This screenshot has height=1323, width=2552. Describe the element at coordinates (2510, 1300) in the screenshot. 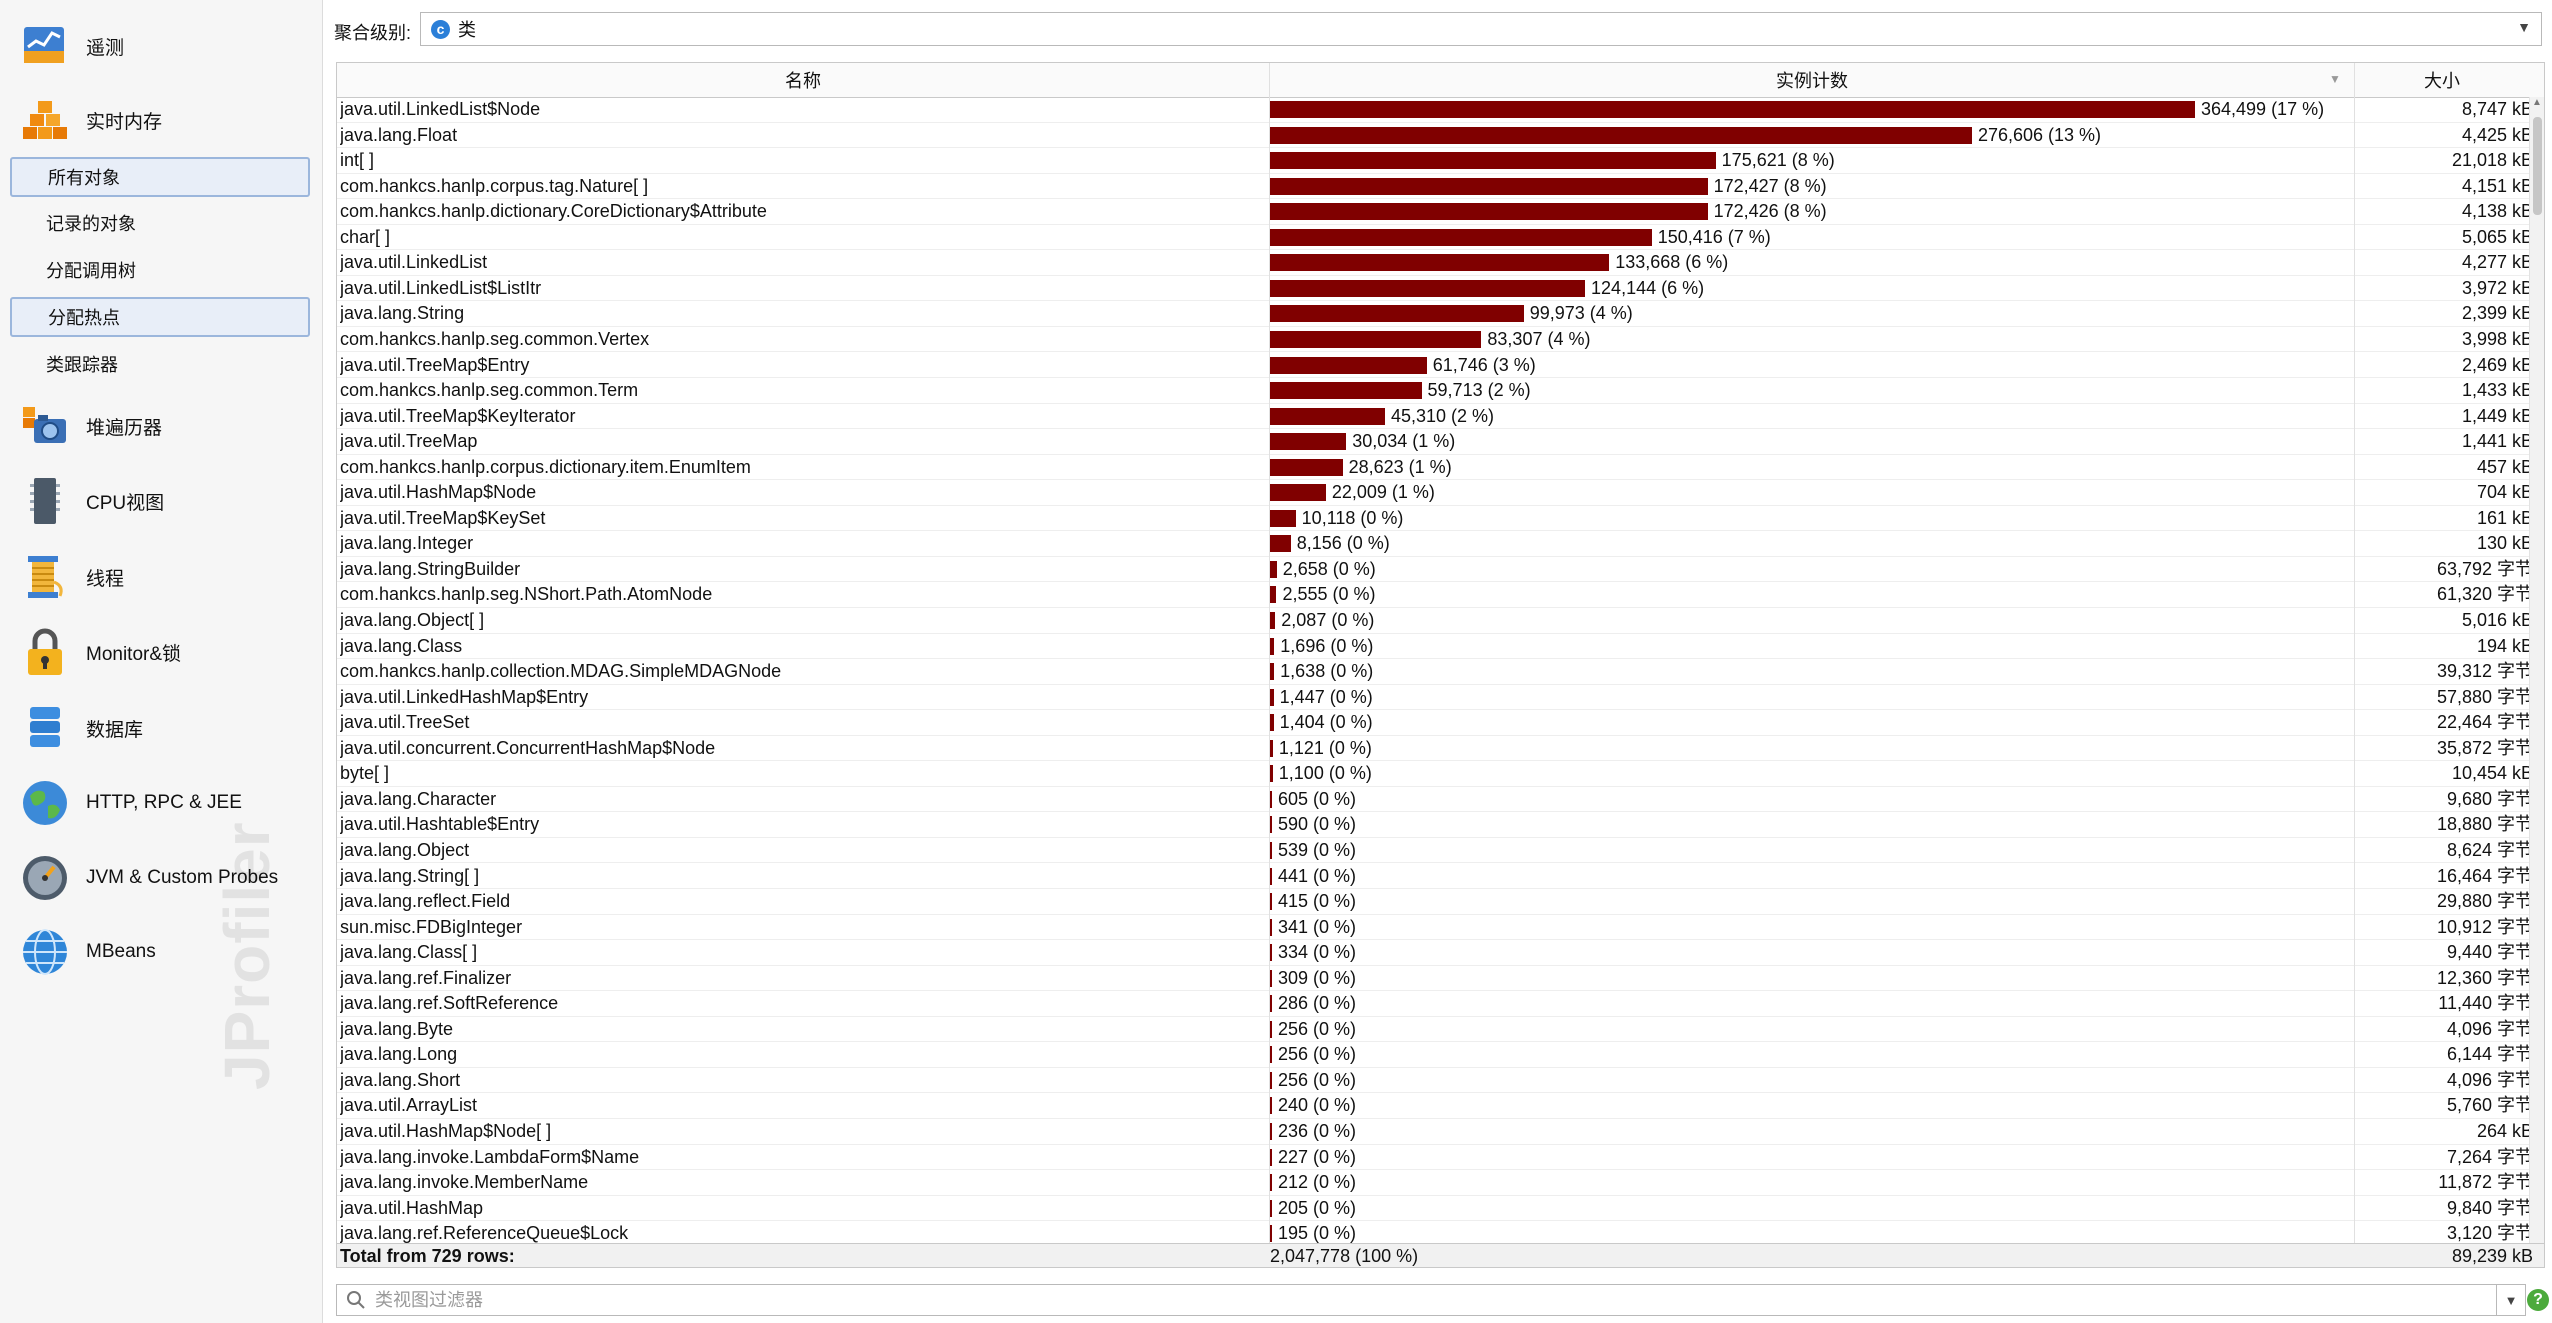

I see `filter-dropdown-button: ▼` at that location.